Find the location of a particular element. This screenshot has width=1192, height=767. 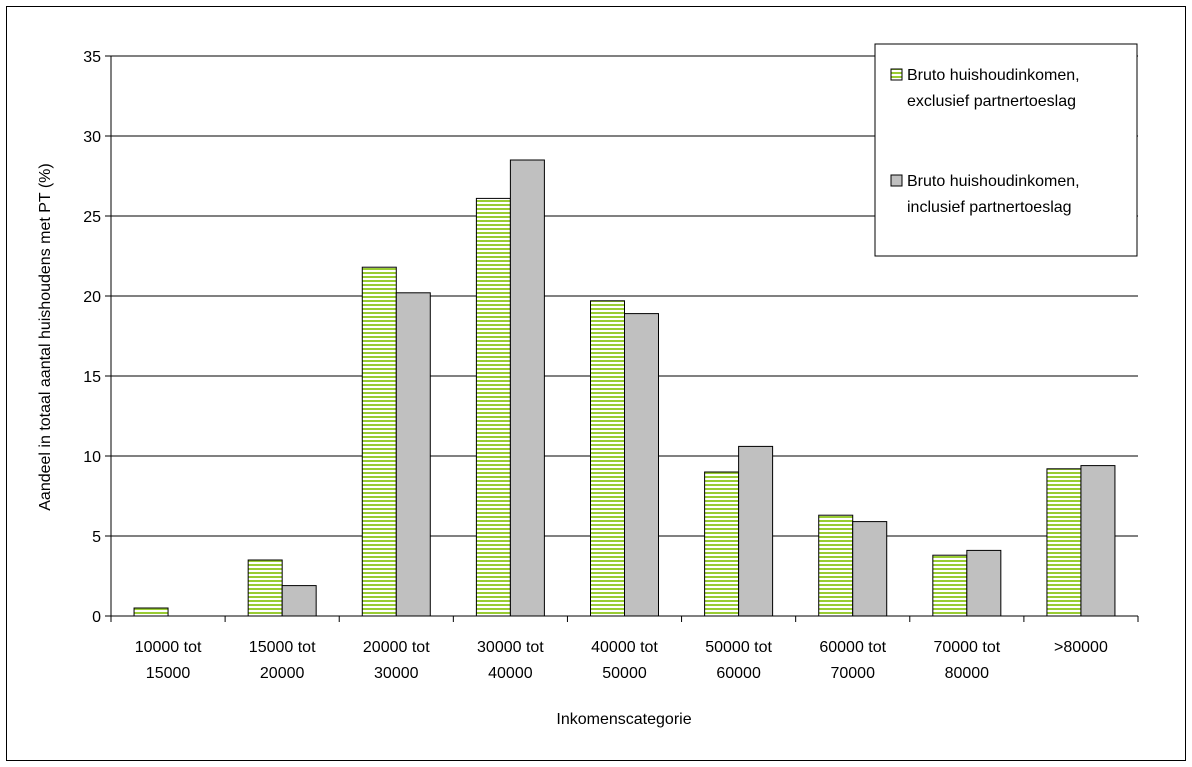

x-tick-label-line: 30000 tot is located at coordinates (510, 647).